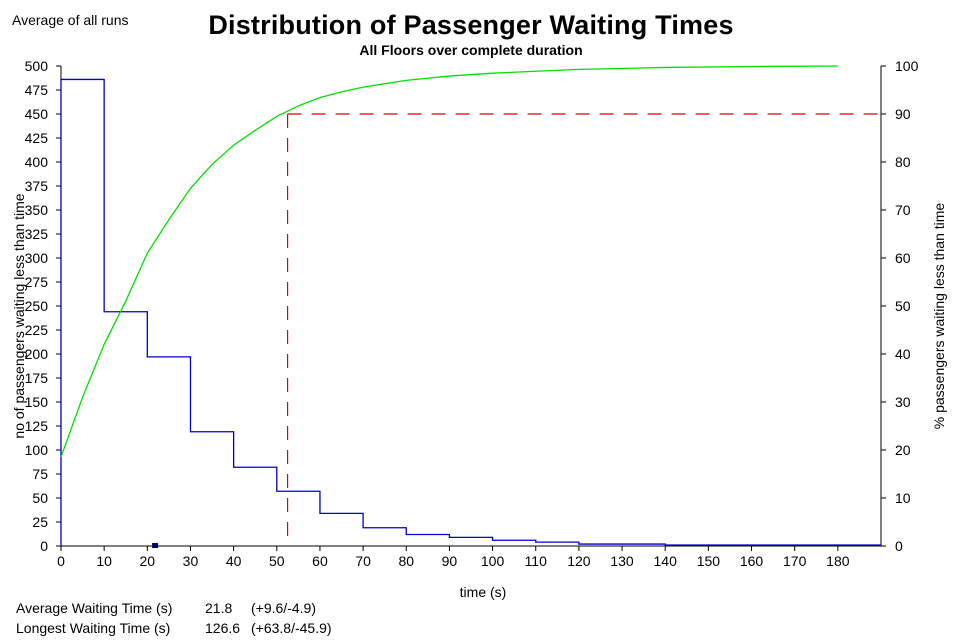 Image resolution: width=969 pixels, height=640 pixels. What do you see at coordinates (40, 522) in the screenshot?
I see `left-y-tick-label: 25` at bounding box center [40, 522].